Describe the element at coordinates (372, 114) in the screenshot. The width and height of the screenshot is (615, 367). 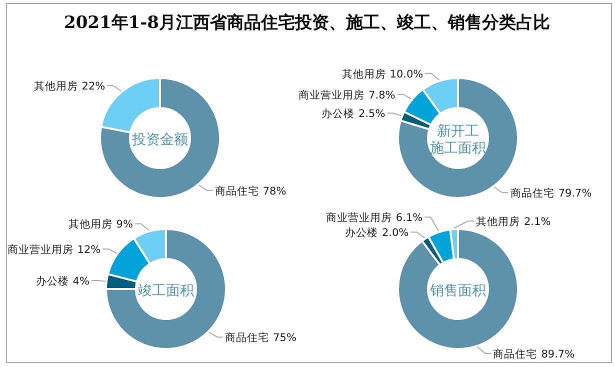
I see `data-label: 2.5%` at that location.